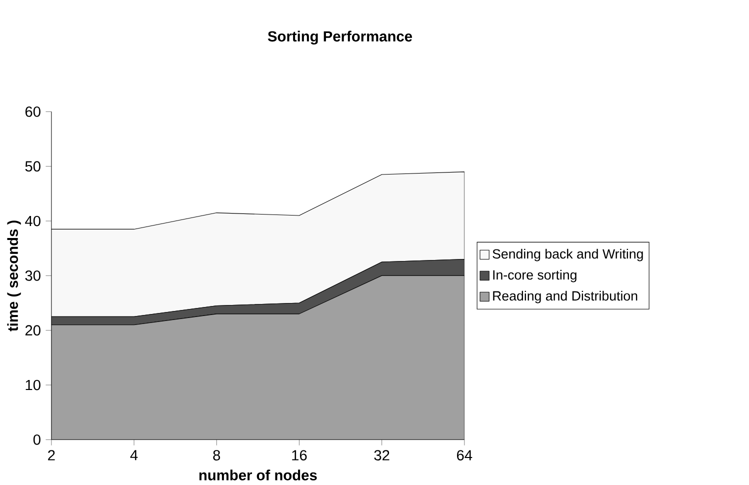 The width and height of the screenshot is (749, 485). What do you see at coordinates (33, 385) in the screenshot?
I see `y-tick-label: 10` at bounding box center [33, 385].